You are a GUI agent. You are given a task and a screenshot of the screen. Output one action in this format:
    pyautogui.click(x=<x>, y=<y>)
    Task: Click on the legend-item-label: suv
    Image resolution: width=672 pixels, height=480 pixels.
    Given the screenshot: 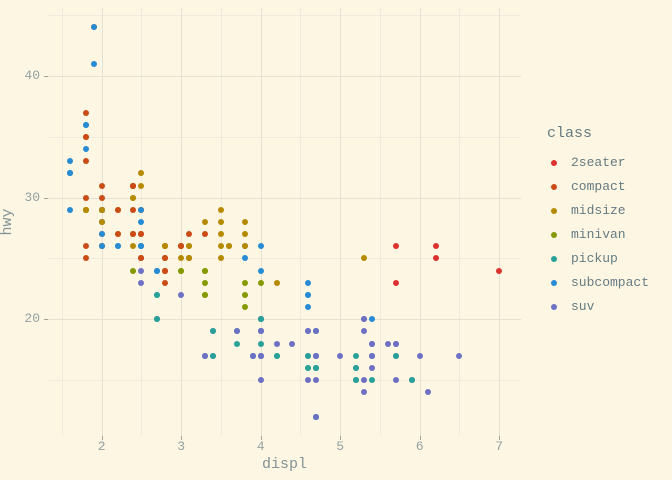 What is the action you would take?
    pyautogui.click(x=583, y=306)
    